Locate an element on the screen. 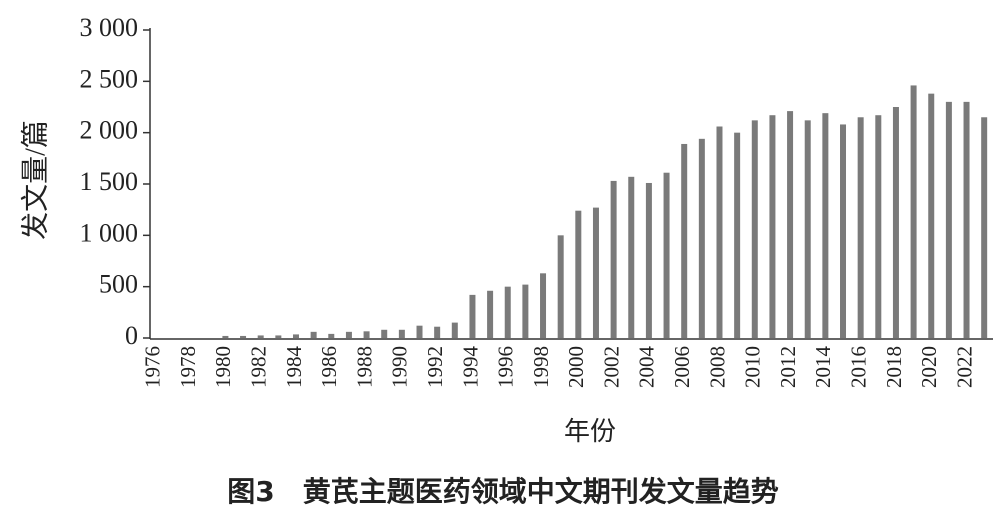  x-tick-label: 1986 is located at coordinates (329, 367).